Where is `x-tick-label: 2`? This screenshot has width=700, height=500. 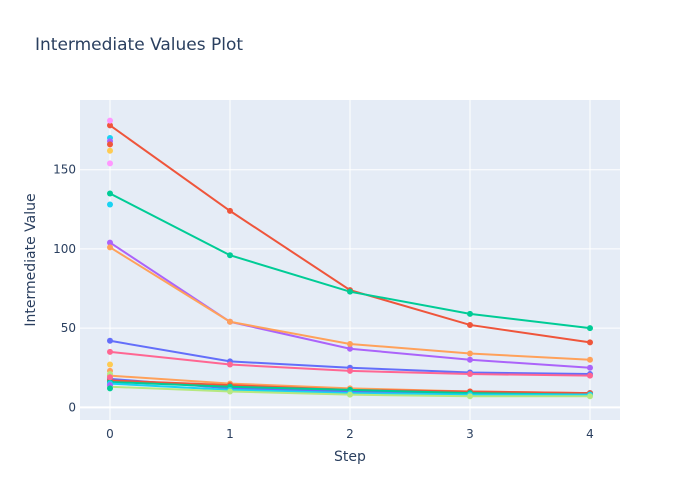 x-tick-label: 2 is located at coordinates (350, 434).